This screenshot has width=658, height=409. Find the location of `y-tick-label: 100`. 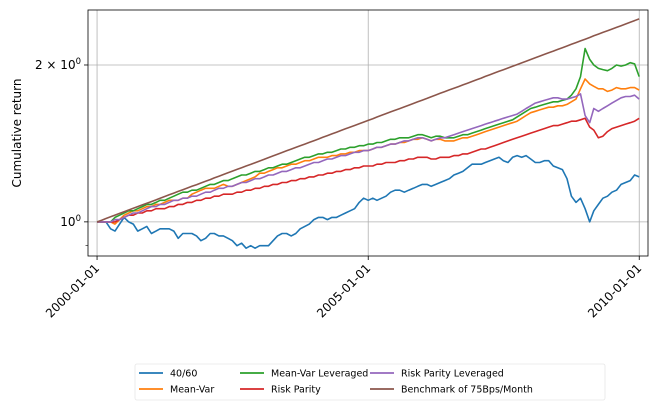

y-tick-label: 100 is located at coordinates (70, 221).